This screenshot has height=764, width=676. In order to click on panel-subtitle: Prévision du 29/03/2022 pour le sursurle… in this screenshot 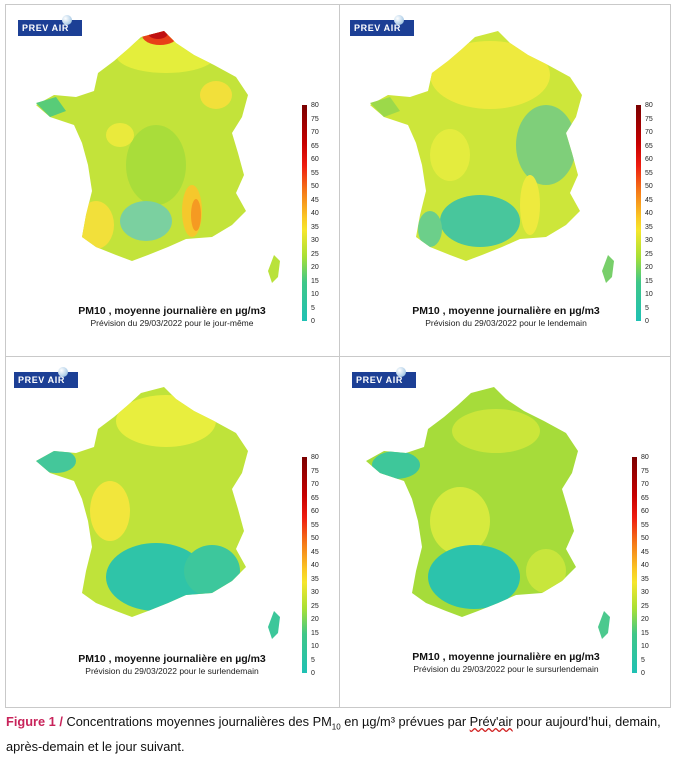, I will do `click(506, 669)`.